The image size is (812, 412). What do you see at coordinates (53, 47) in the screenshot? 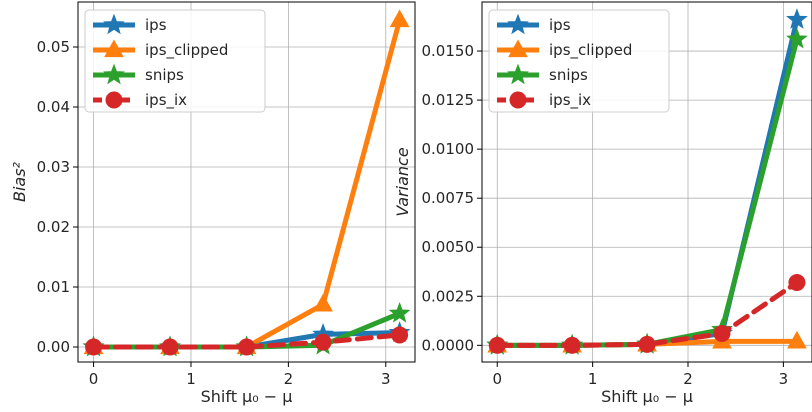
I see `y-tick-label: 0.05` at bounding box center [53, 47].